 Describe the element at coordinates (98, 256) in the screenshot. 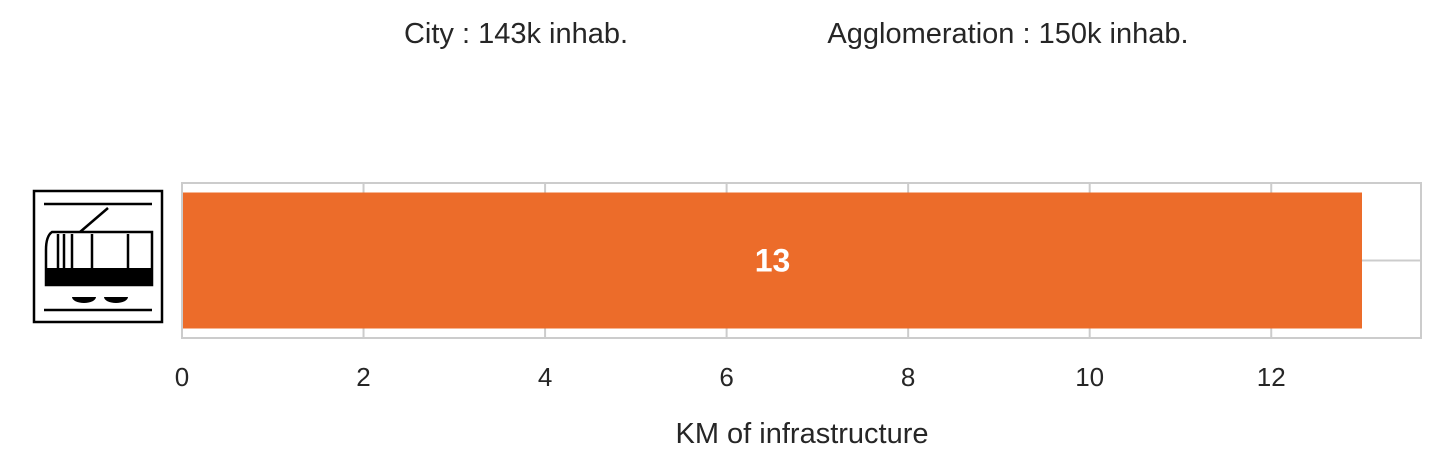

I see `tram-icon` at that location.